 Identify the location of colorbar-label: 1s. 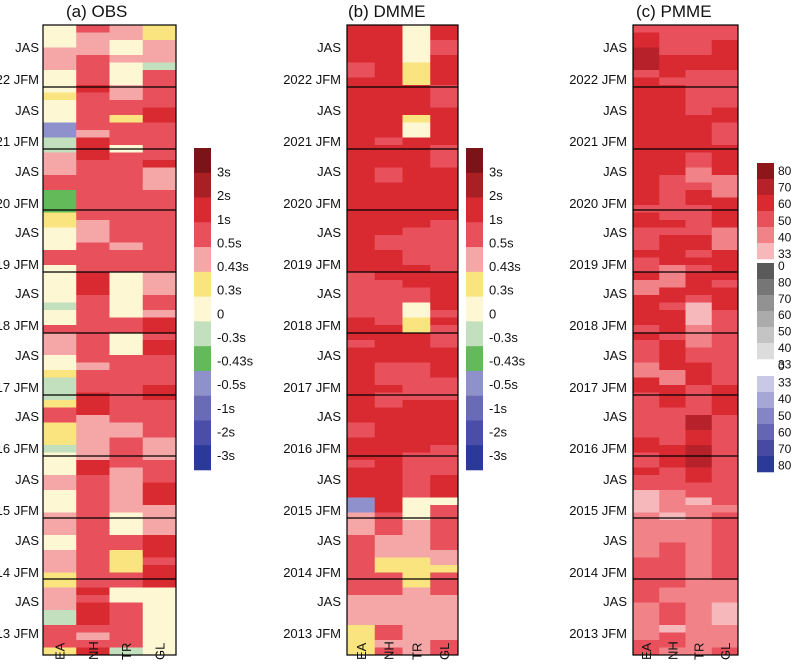
(496, 219).